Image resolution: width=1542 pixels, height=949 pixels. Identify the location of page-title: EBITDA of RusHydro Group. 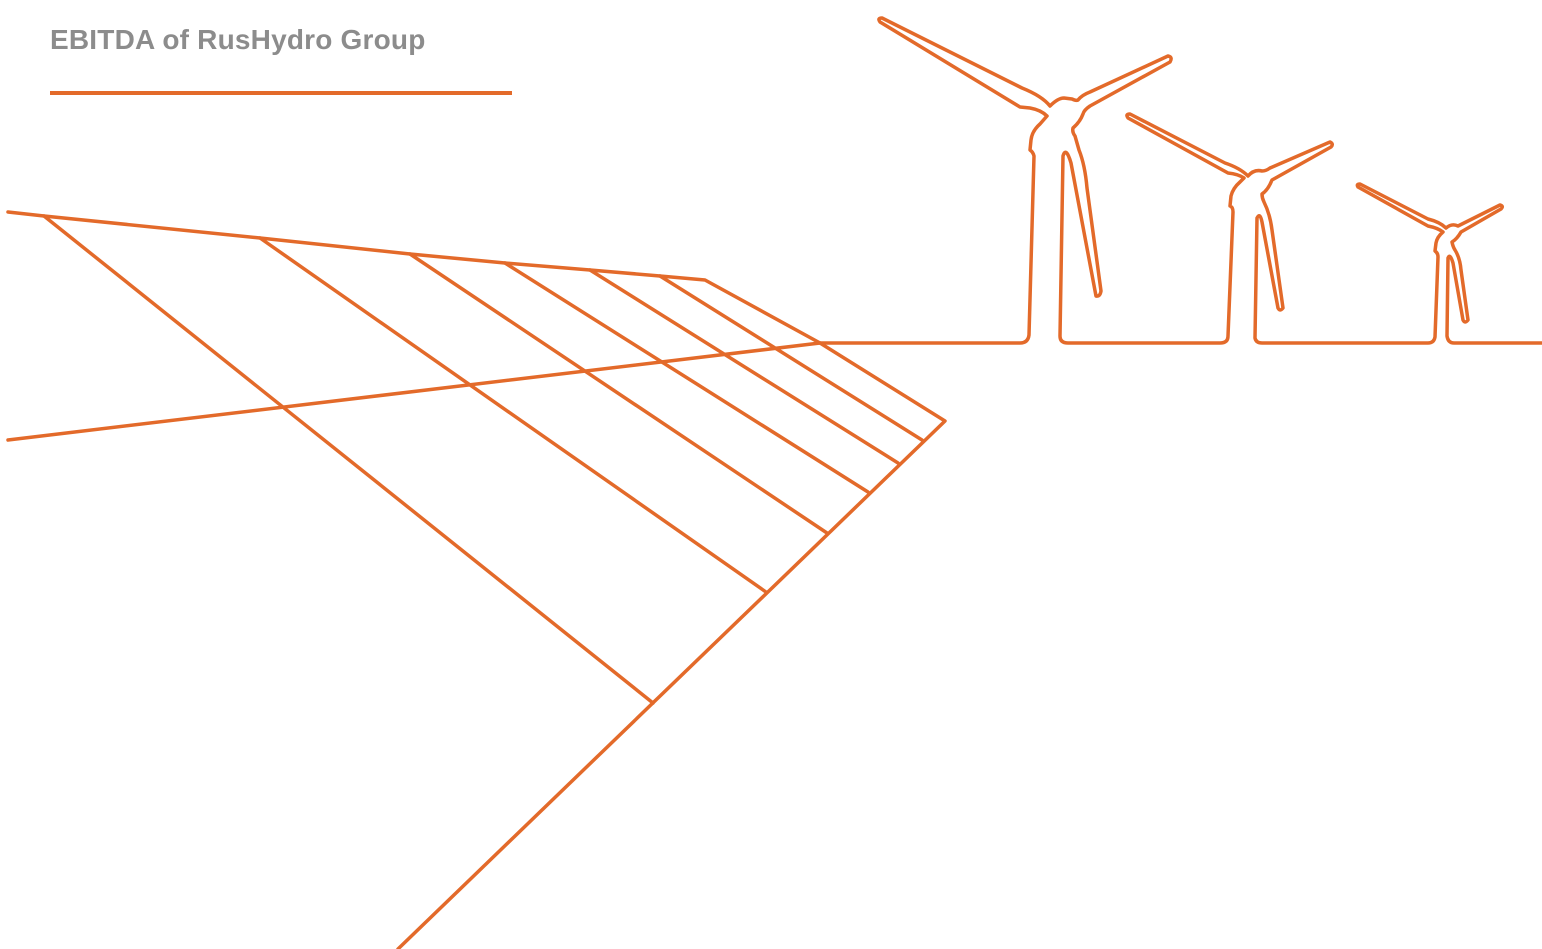
(238, 39).